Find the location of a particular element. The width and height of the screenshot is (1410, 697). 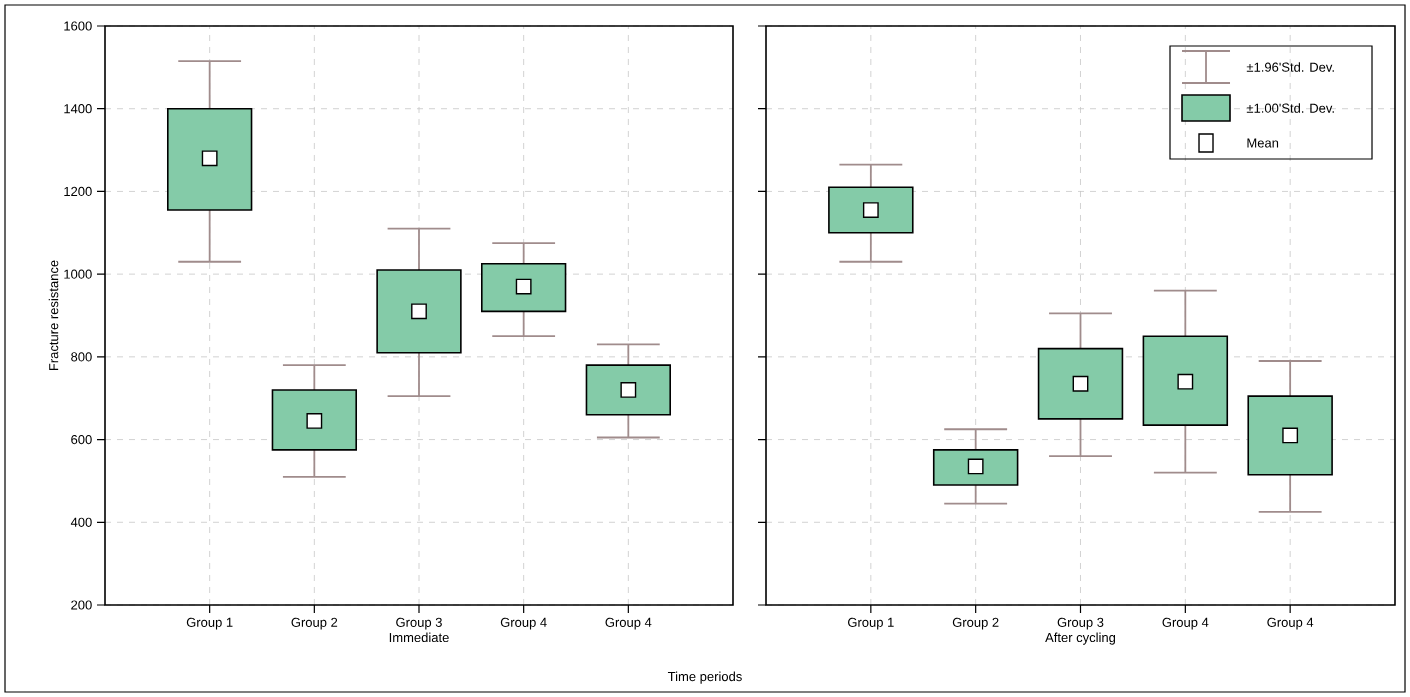

y-tick-label: 400 is located at coordinates (81, 522).